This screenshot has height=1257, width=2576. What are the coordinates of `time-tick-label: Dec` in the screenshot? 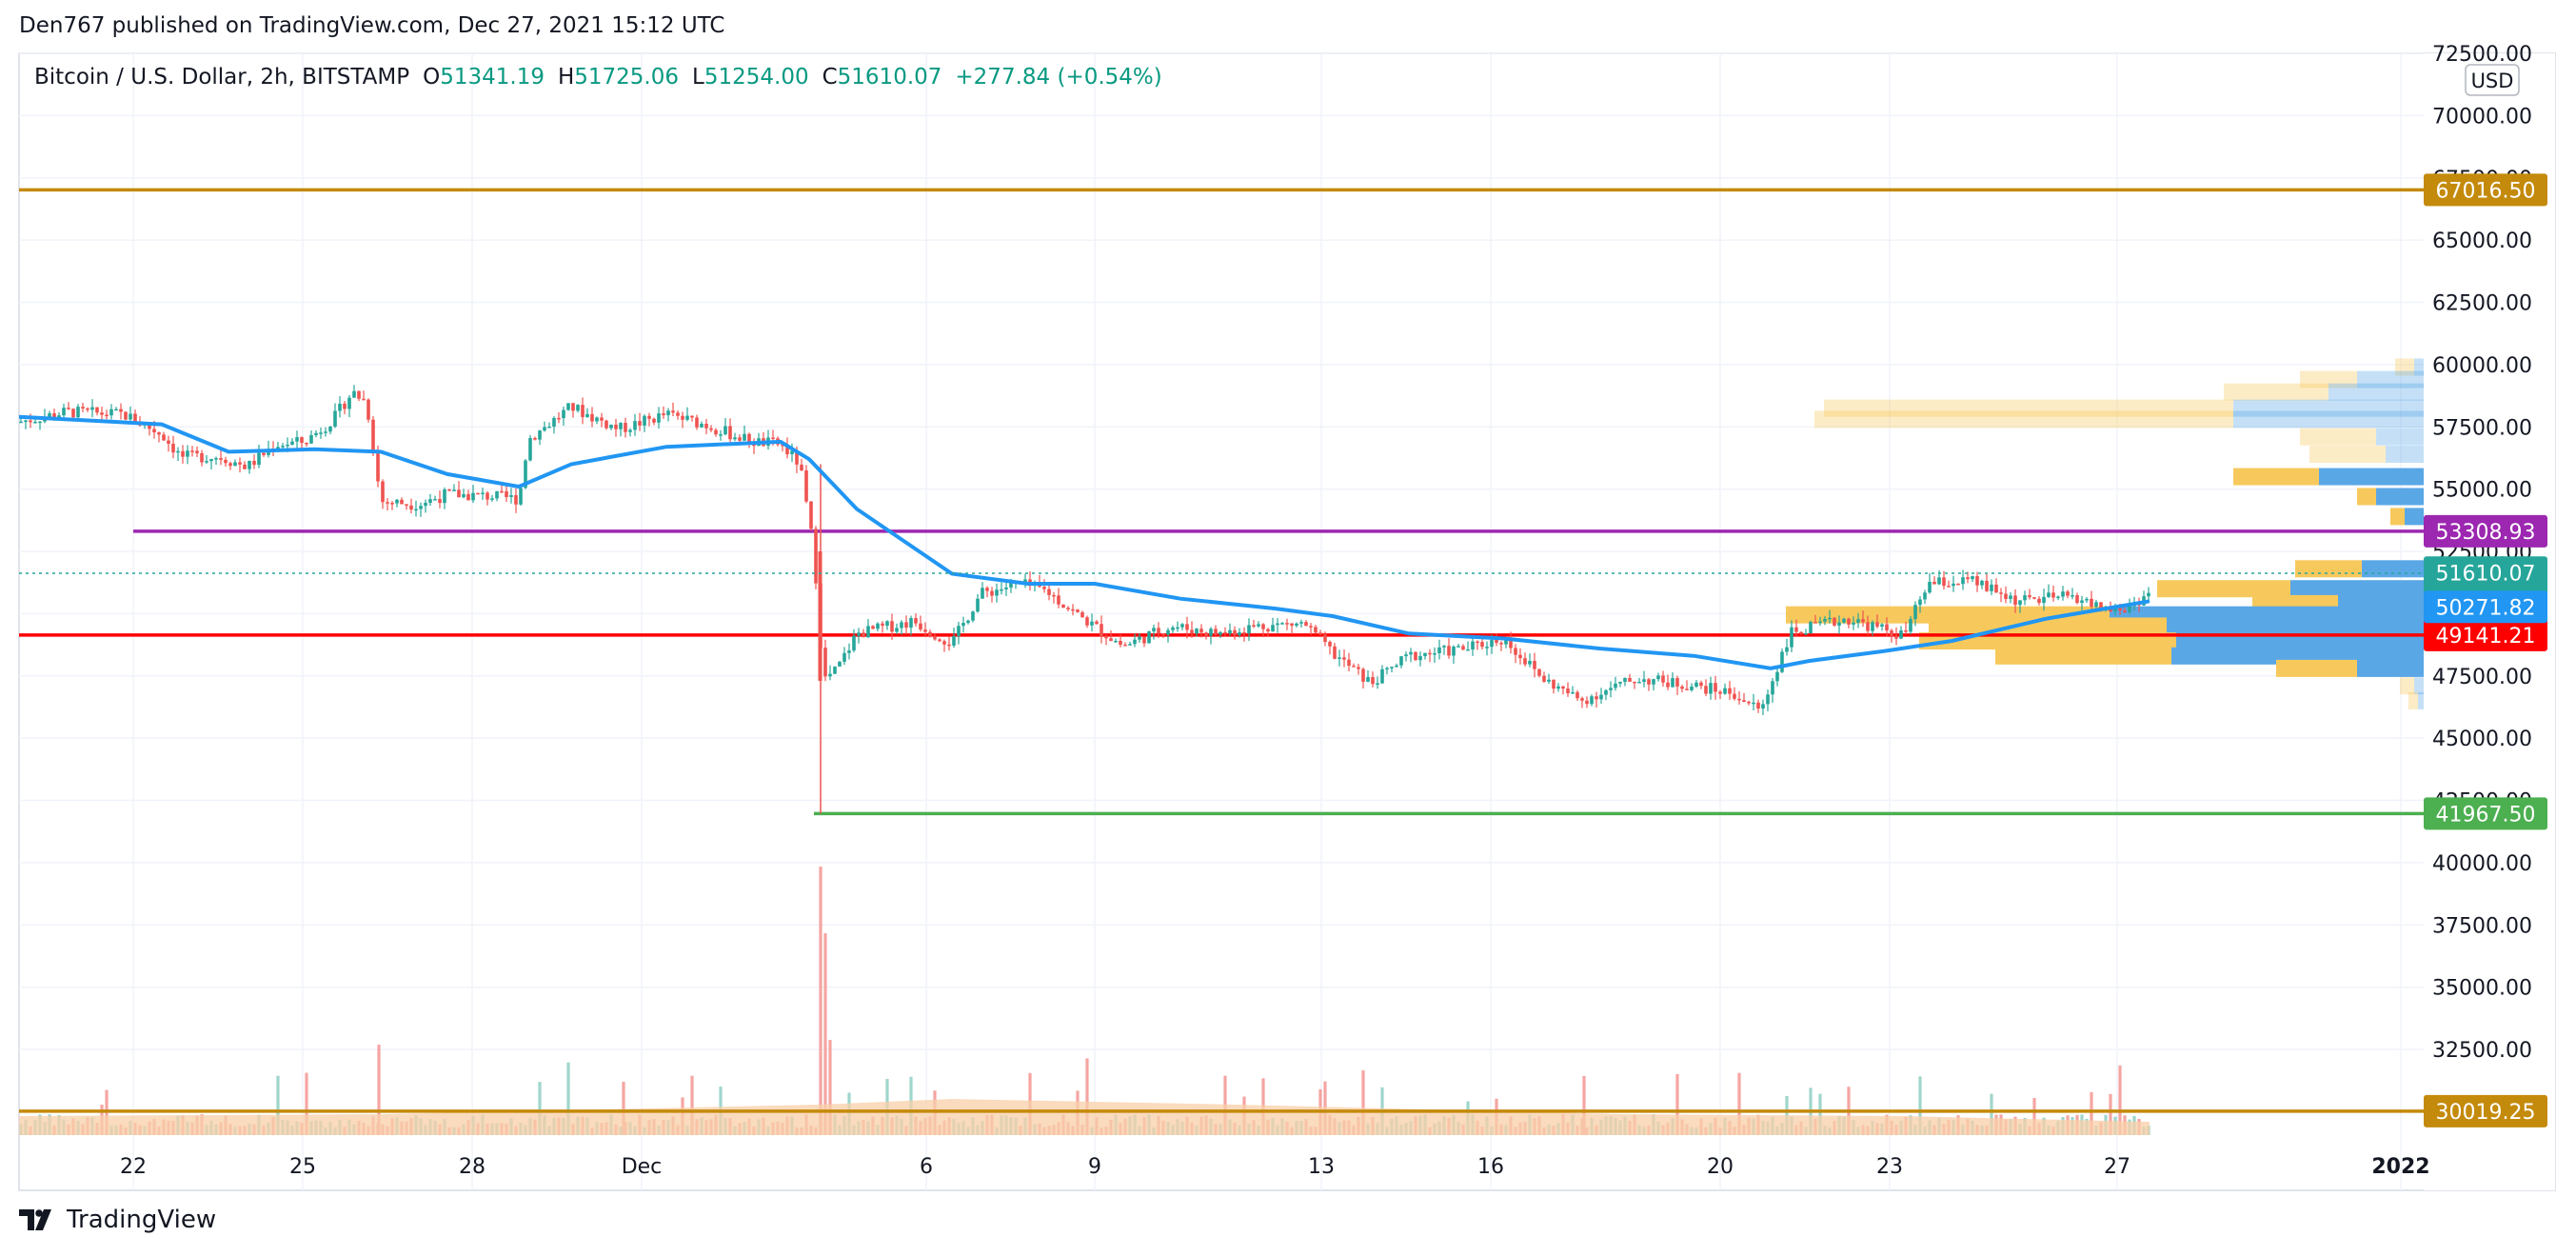 It's located at (642, 1167).